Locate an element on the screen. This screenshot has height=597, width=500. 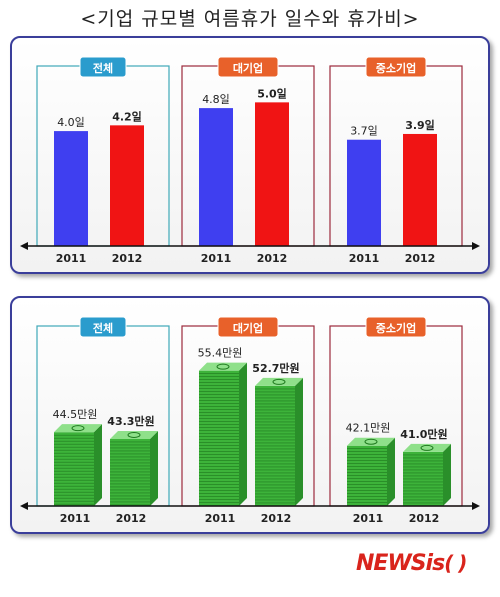
bar-sme-2011 is located at coordinates (364, 192).